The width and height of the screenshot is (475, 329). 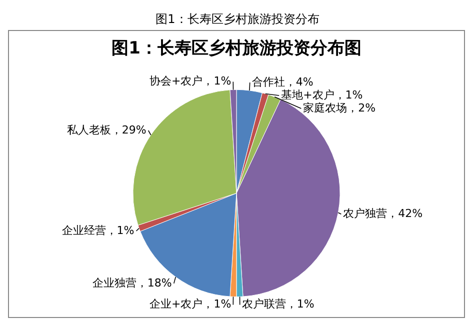 What do you see at coordinates (98, 230) in the screenshot?
I see `slice-label: 企业经营，1%` at bounding box center [98, 230].